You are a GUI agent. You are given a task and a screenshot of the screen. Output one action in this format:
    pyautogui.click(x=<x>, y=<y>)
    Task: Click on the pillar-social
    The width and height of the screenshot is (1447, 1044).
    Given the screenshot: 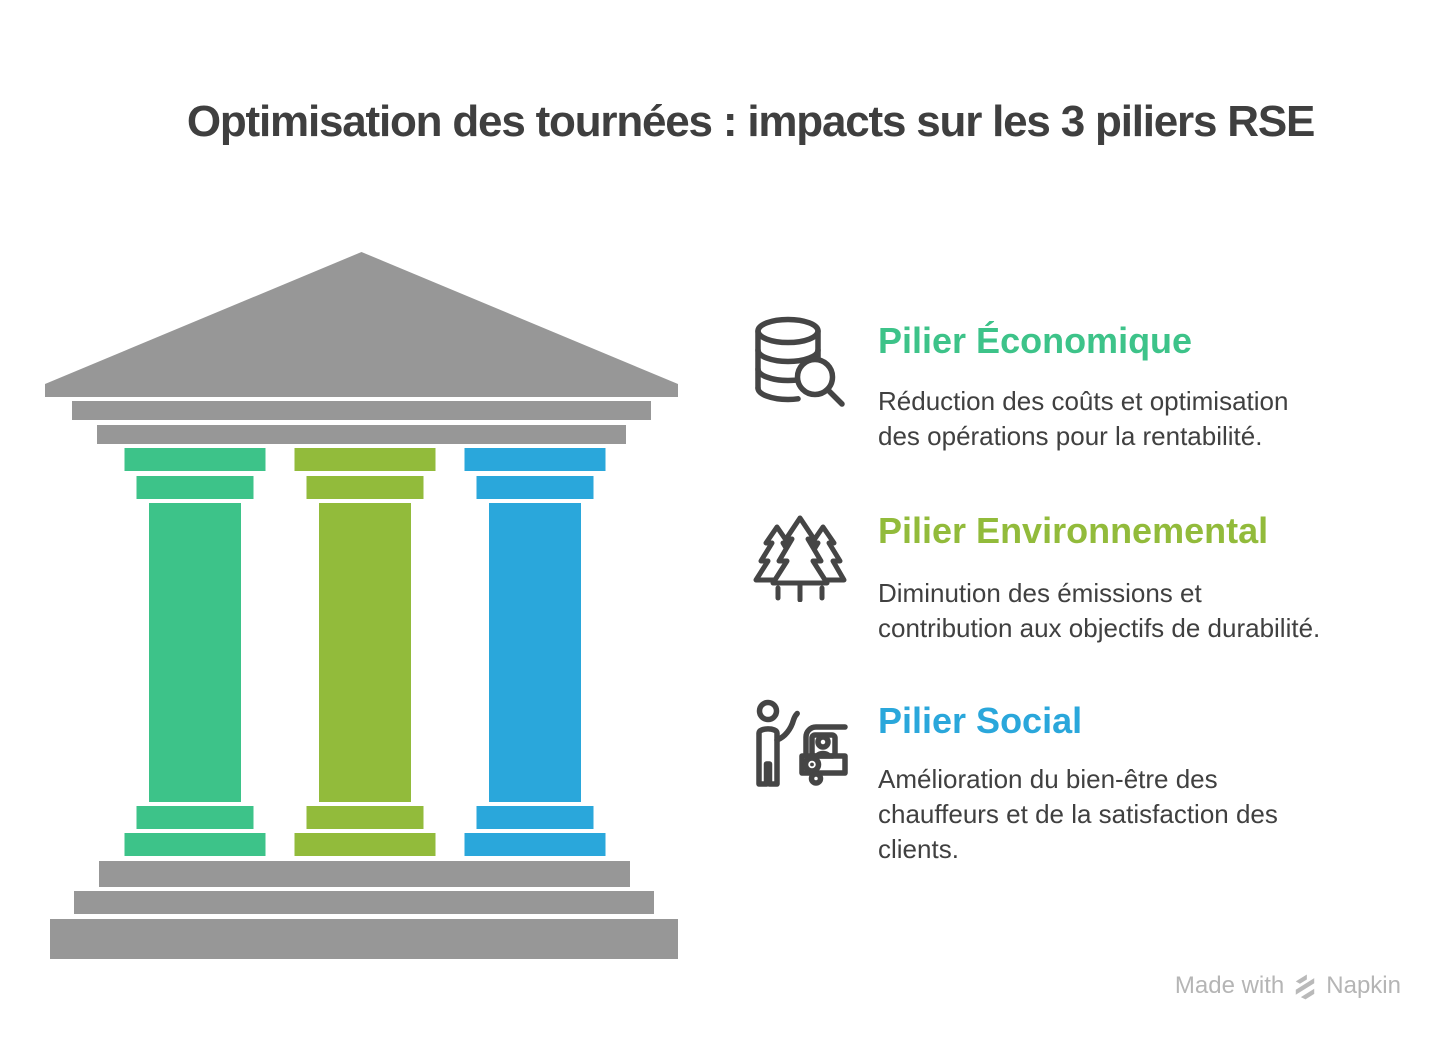 What is the action you would take?
    pyautogui.click(x=535, y=652)
    